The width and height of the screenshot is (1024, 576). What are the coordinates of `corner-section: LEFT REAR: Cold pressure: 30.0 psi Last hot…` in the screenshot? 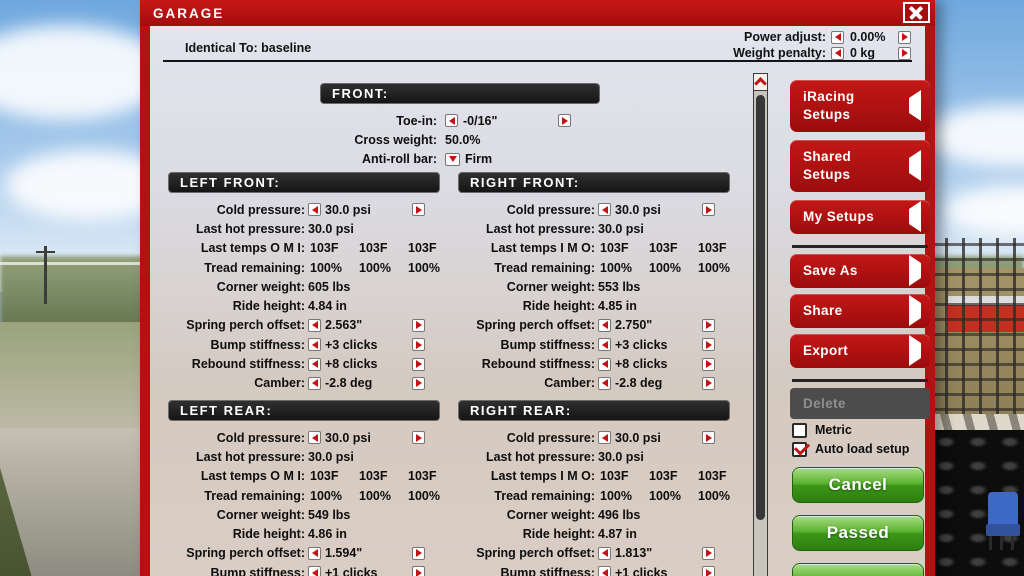 It's located at (304, 487).